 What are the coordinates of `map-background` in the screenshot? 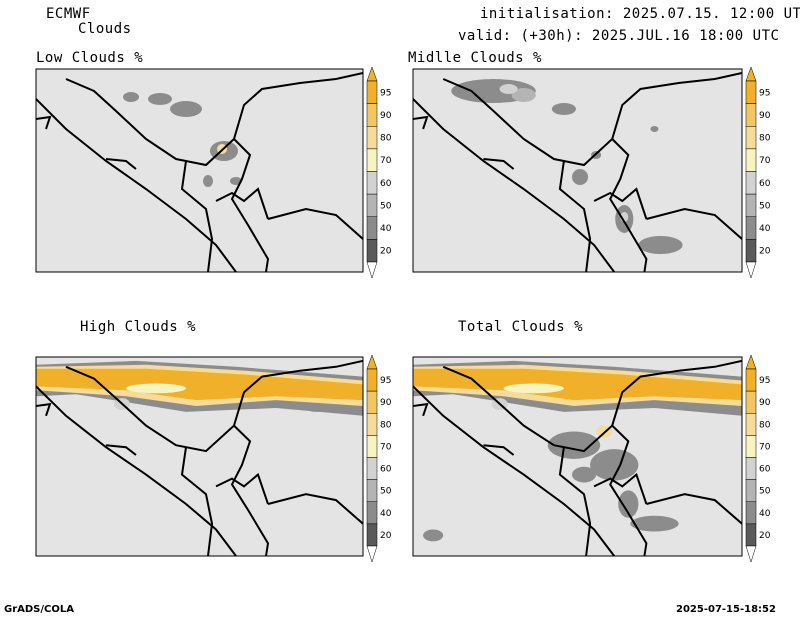 It's located at (199, 170).